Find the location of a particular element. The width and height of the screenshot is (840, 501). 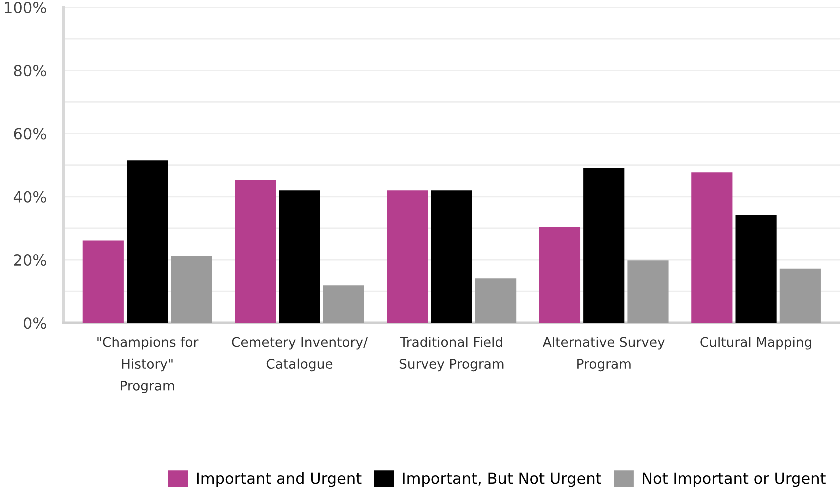

x-tick-label: Alternative Survey Program is located at coordinates (603, 354).